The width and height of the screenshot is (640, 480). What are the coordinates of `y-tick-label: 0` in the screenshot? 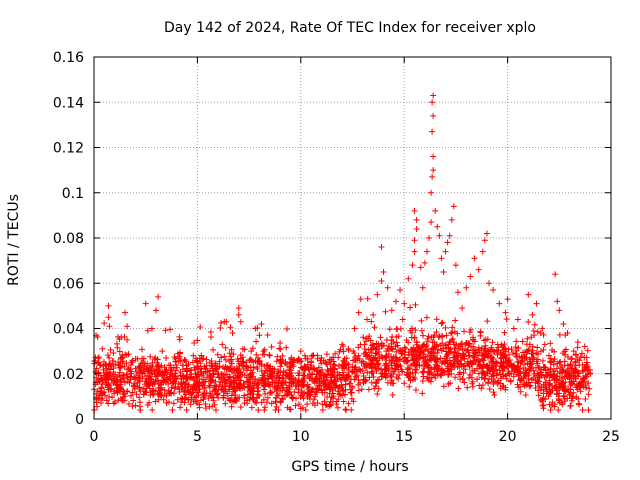 It's located at (79, 420).